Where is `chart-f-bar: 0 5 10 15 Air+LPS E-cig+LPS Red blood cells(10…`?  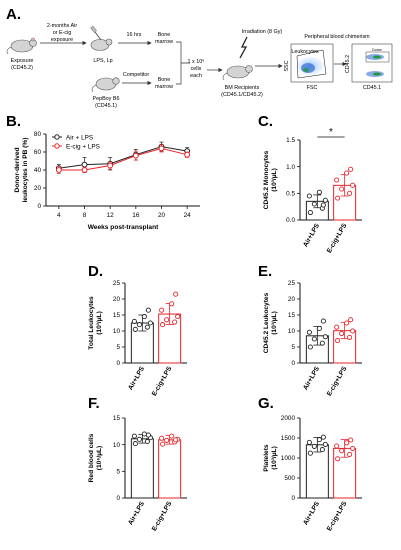
chart-f-bar: 0 5 10 15 Air+LPS E-cig+LPS Red blood cells(10… is located at coordinates (137, 473).